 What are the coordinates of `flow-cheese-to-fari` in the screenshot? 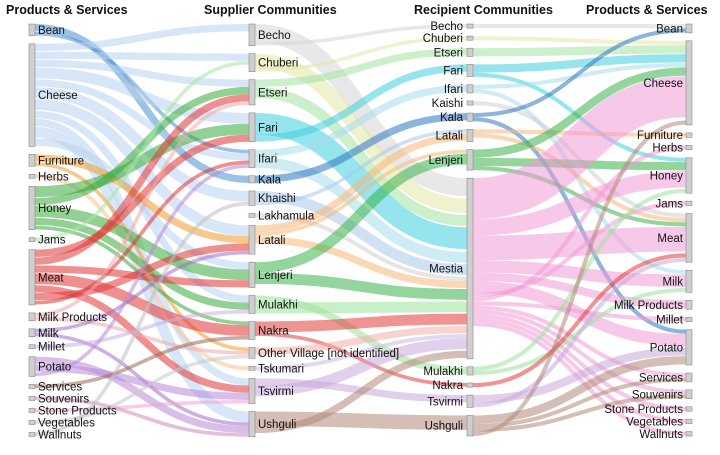 It's located at (142, 95).